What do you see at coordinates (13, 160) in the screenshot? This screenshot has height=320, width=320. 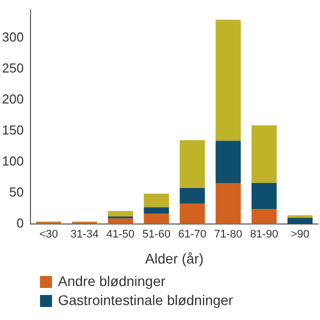 I see `y-tick-label: 100` at bounding box center [13, 160].